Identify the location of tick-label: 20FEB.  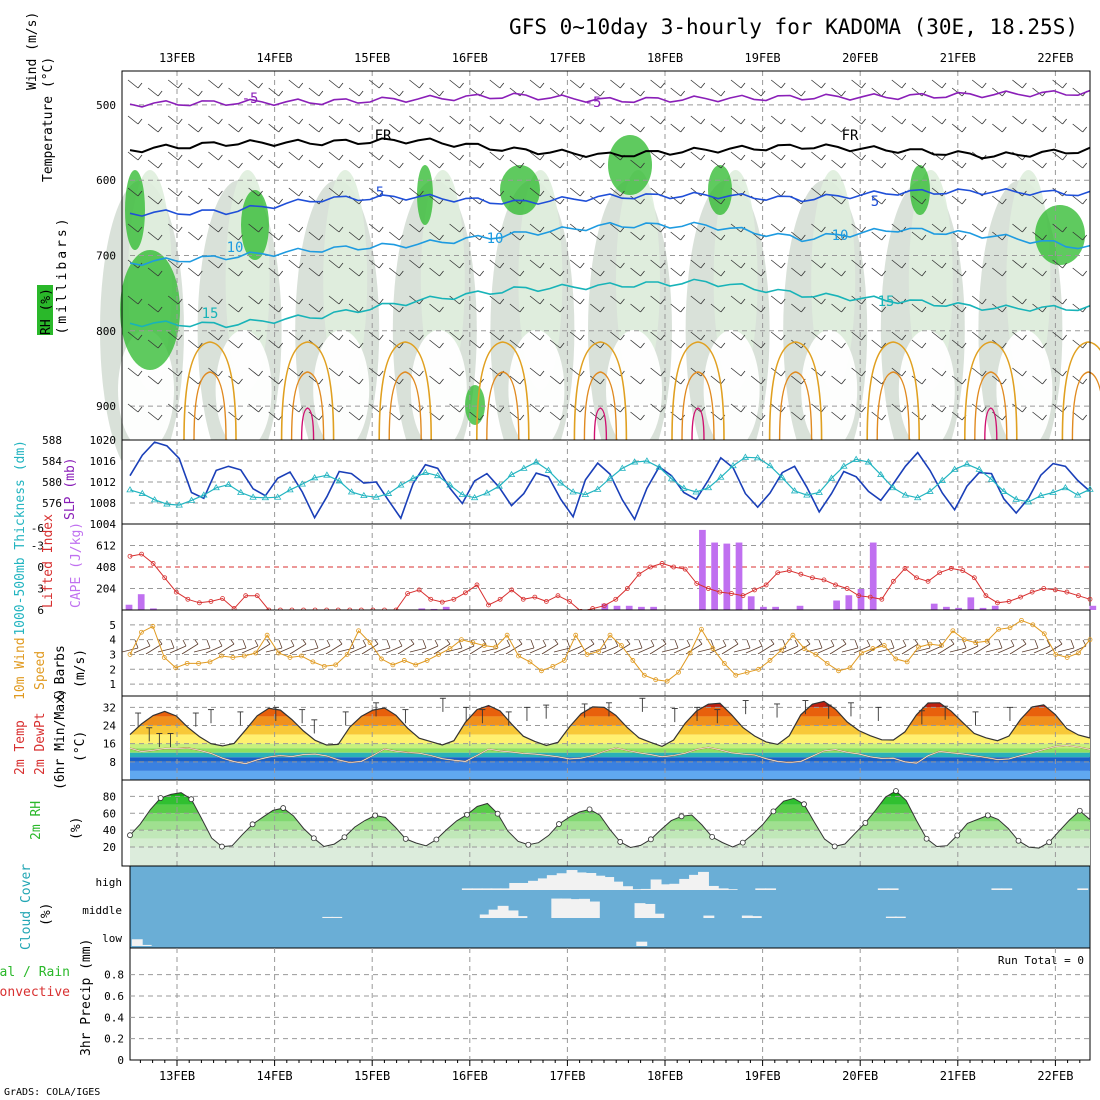
(860, 1076).